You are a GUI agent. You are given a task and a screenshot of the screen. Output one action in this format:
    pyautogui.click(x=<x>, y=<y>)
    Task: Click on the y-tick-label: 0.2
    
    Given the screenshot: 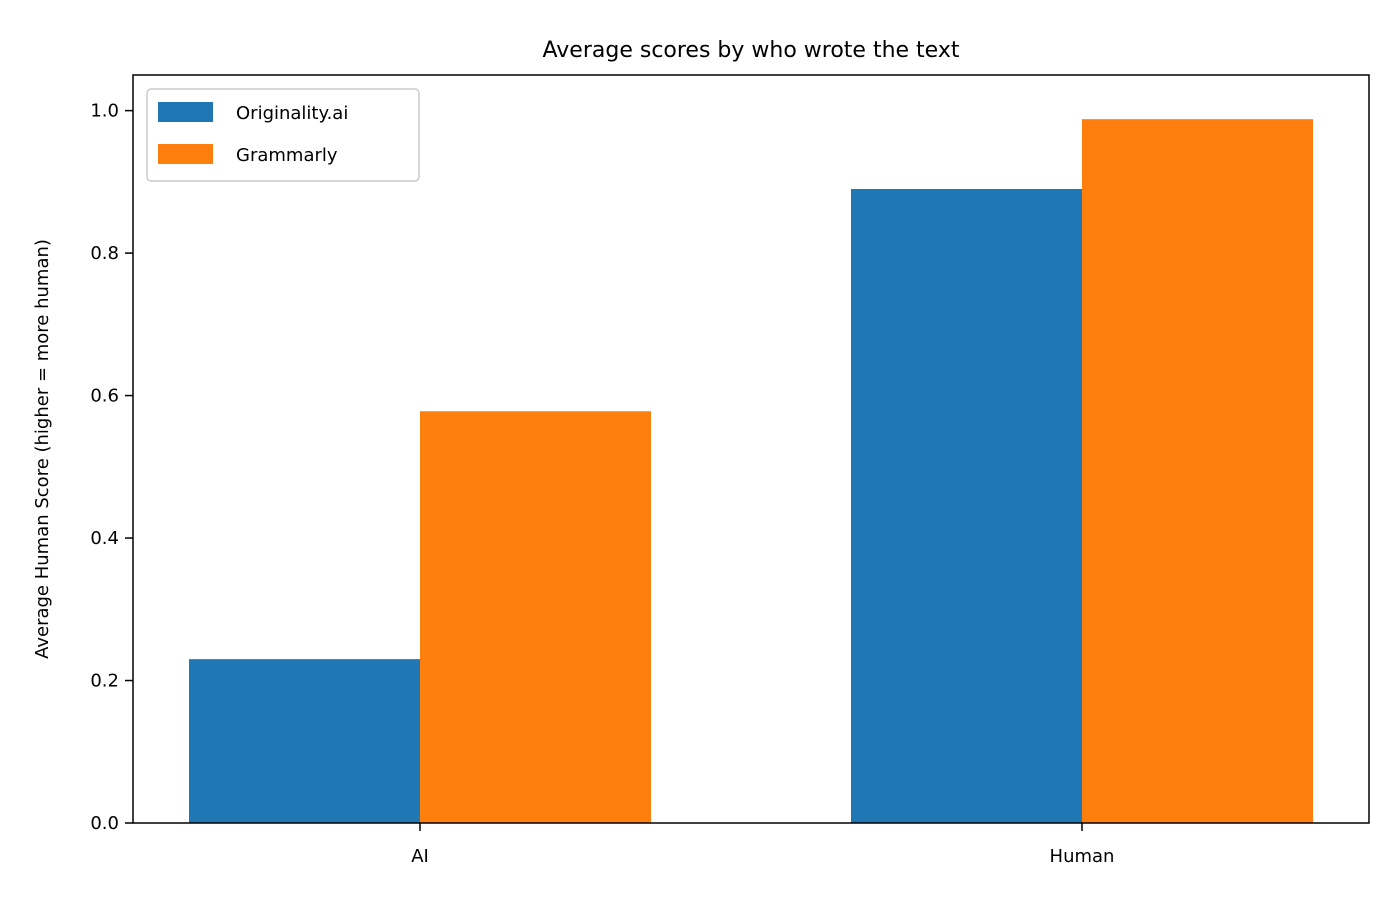 What is the action you would take?
    pyautogui.click(x=104, y=681)
    